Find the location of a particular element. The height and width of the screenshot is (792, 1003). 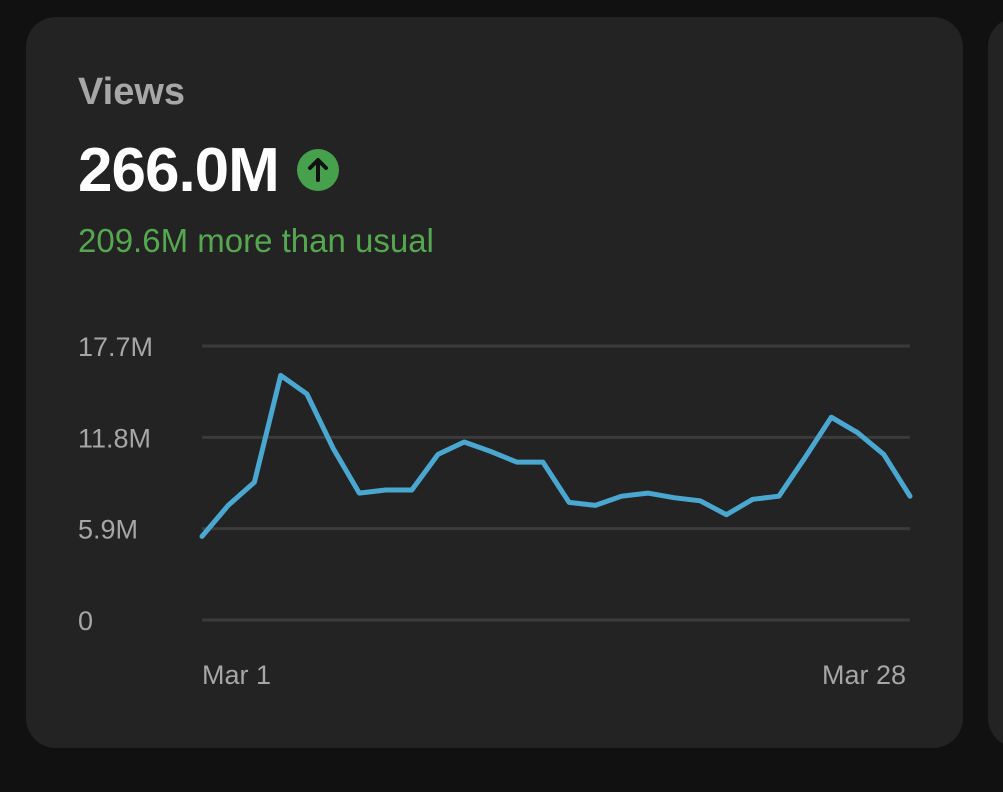

y-tick-label: 5.9M is located at coordinates (108, 530).